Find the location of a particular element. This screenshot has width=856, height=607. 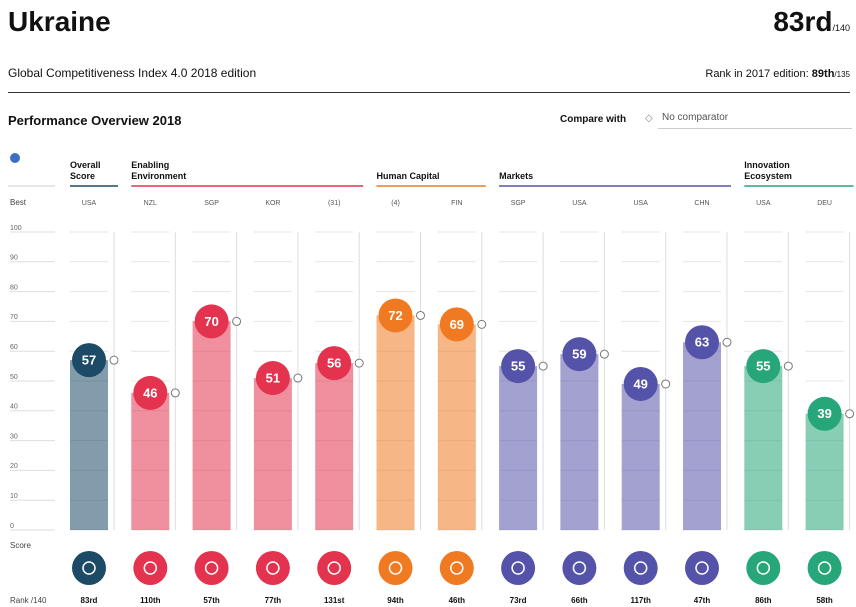

value-label: 72 is located at coordinates (395, 315).